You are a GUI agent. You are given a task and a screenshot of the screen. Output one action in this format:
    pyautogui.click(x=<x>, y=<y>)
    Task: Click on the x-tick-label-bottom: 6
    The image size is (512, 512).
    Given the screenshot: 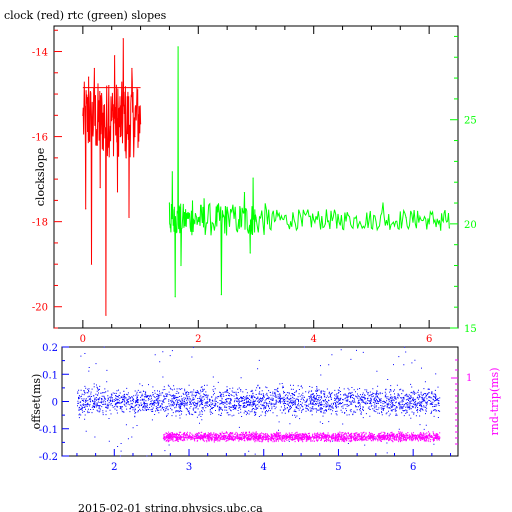 What is the action you would take?
    pyautogui.click(x=413, y=467)
    